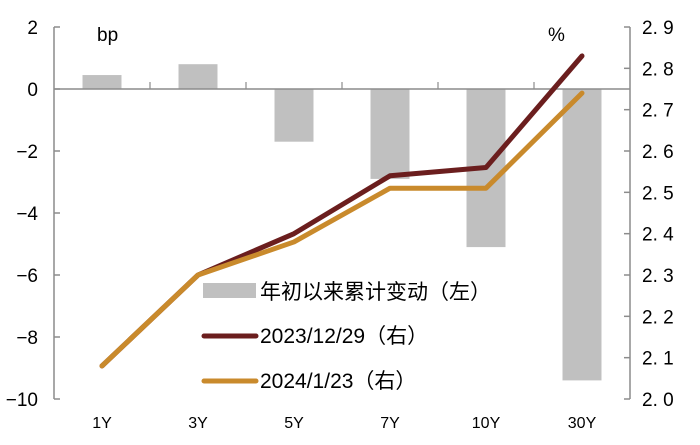  What do you see at coordinates (658, 276) in the screenshot?
I see `right-tick-label: 2. 3` at bounding box center [658, 276].